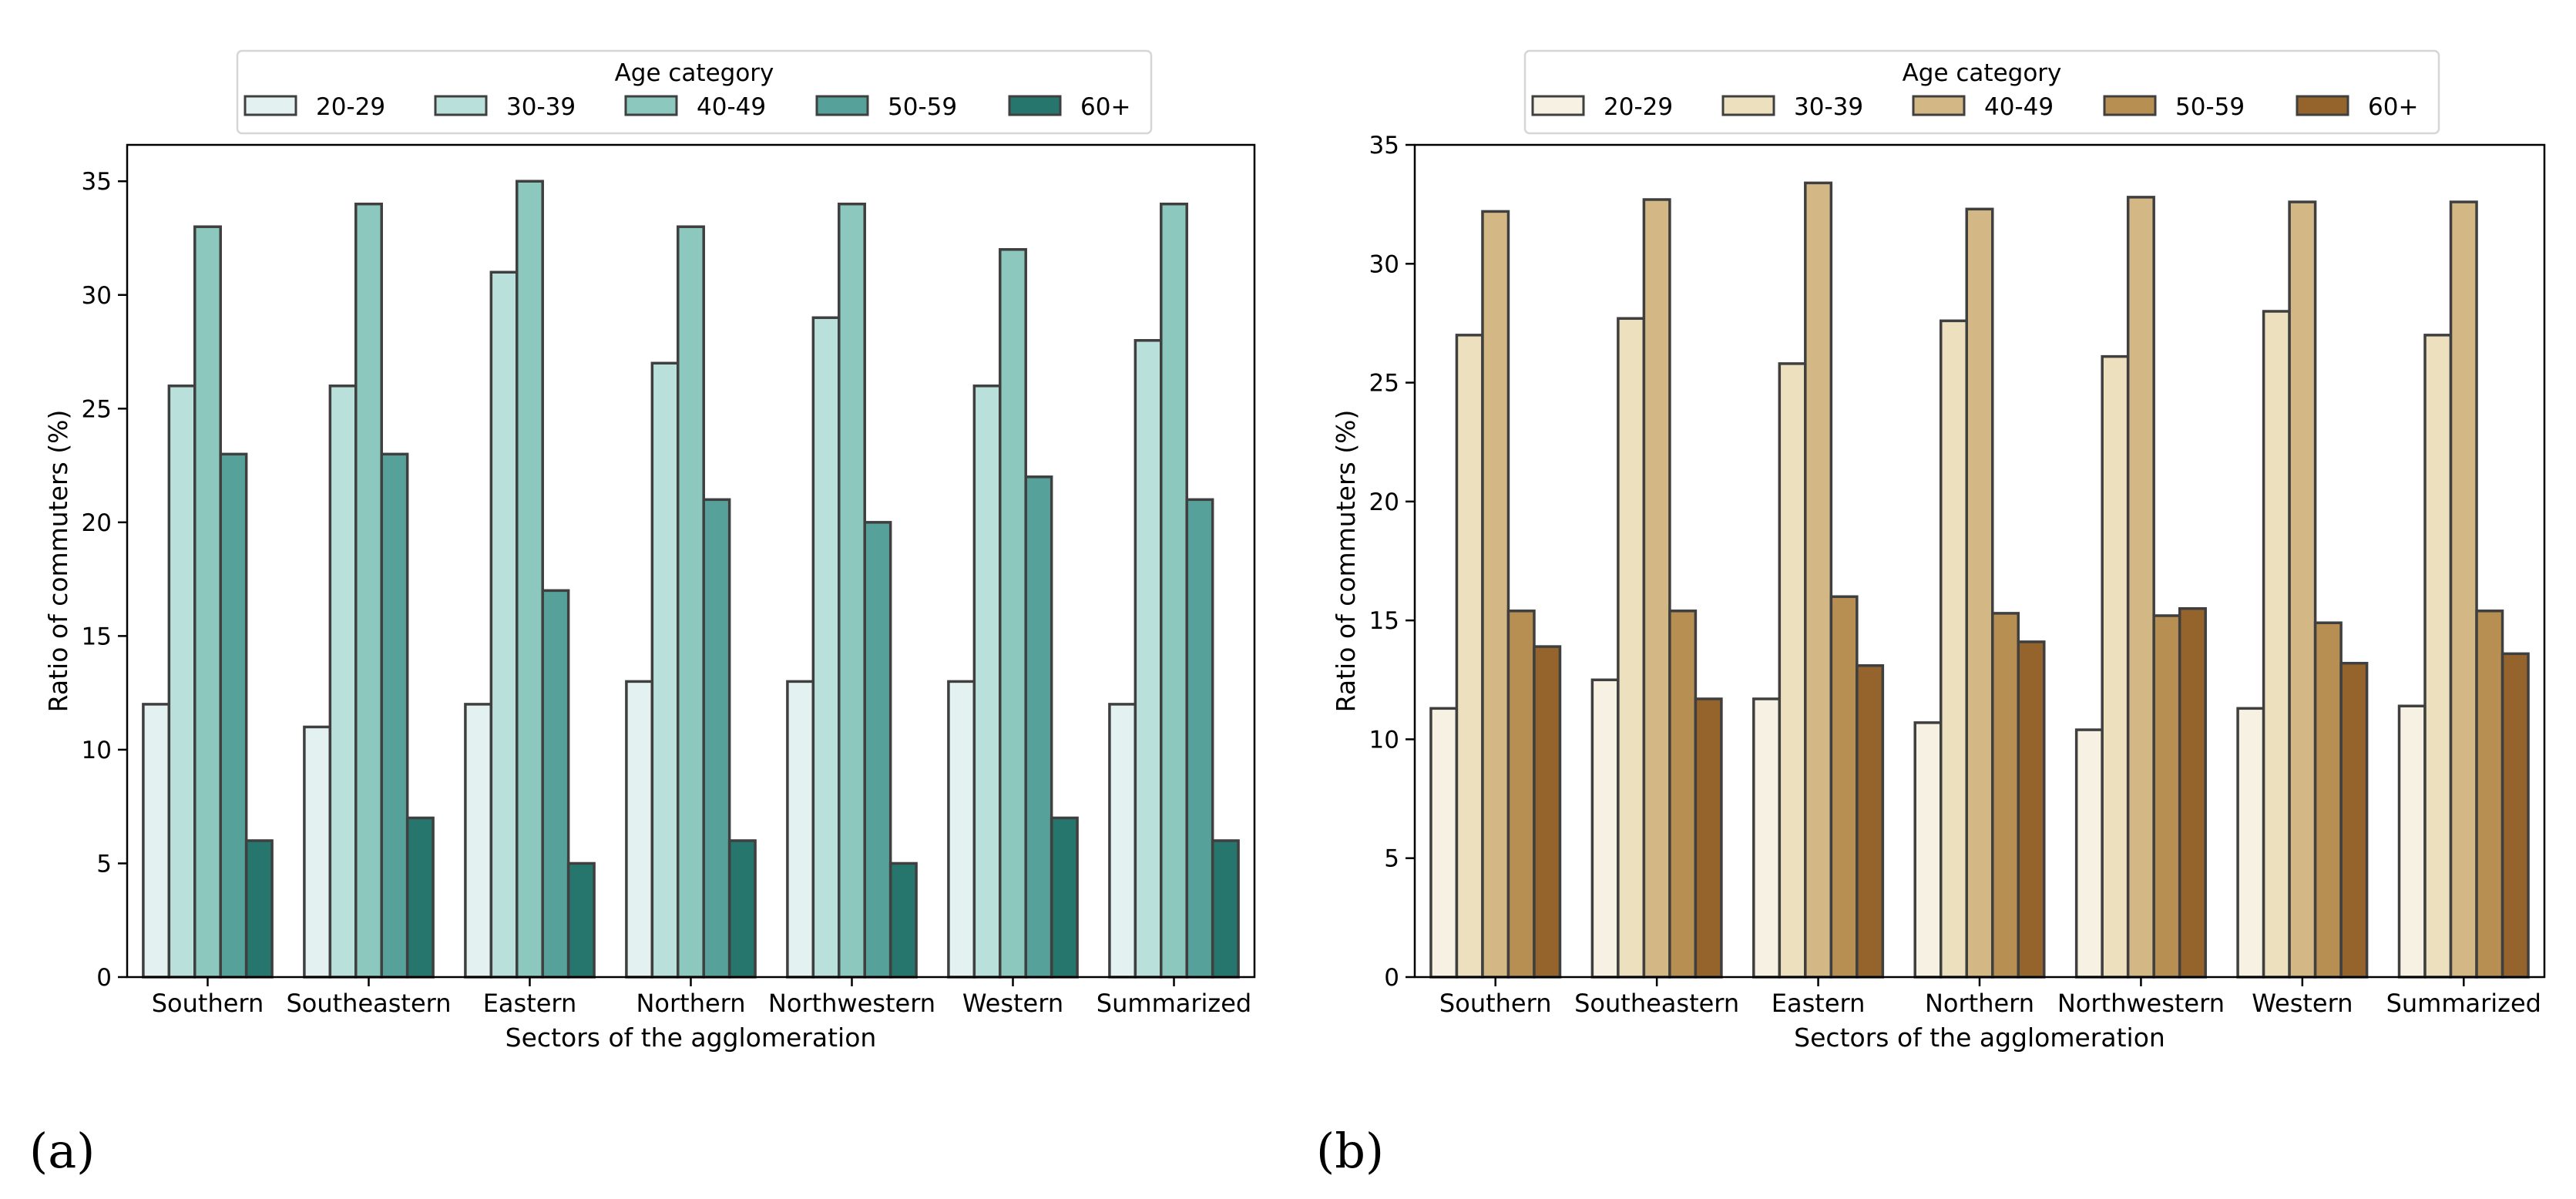  Describe the element at coordinates (62, 1151) in the screenshot. I see `panel-label: (a)` at that location.